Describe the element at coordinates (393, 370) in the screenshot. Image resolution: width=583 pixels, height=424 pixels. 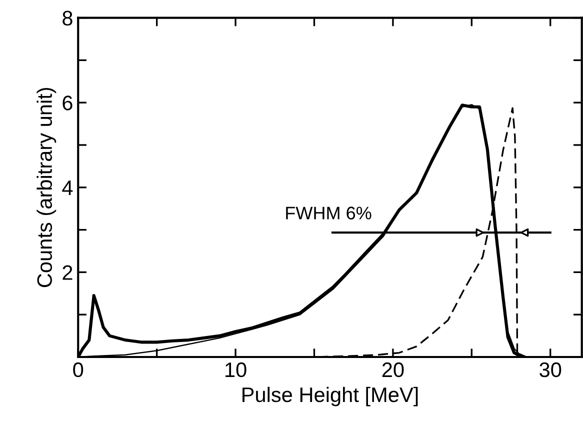
I see `x-tick-label: 20` at that location.